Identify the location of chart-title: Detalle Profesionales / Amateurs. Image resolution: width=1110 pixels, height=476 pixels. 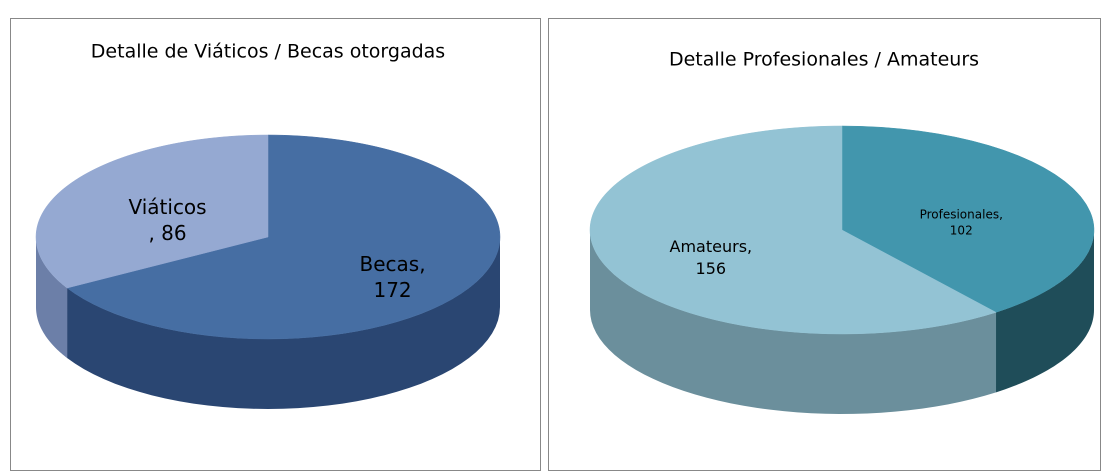
(824, 60).